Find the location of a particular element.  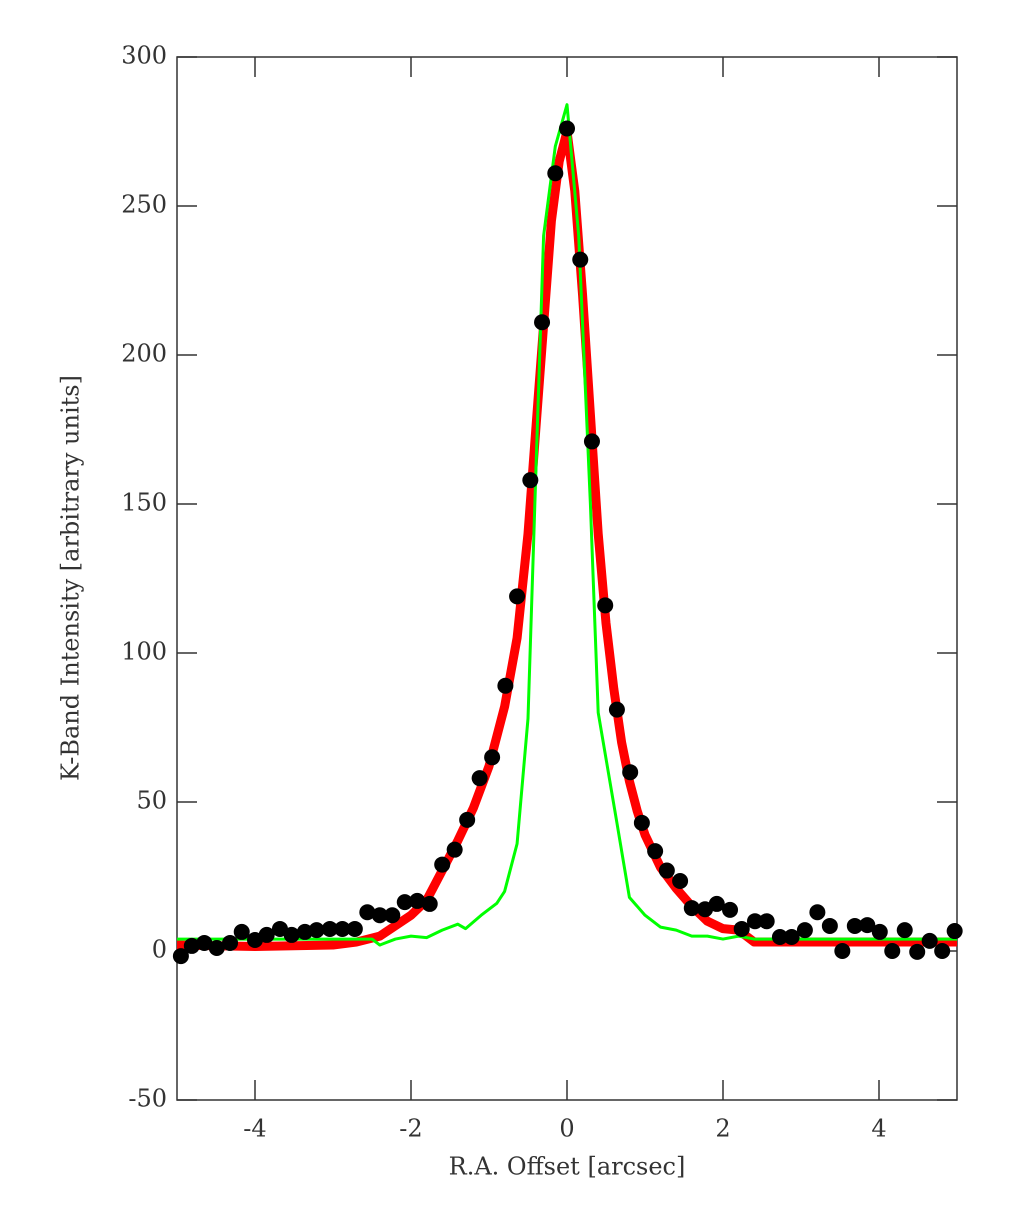

y-axis-label: K-Band Intensity [arbitrary units] is located at coordinates (71, 578).